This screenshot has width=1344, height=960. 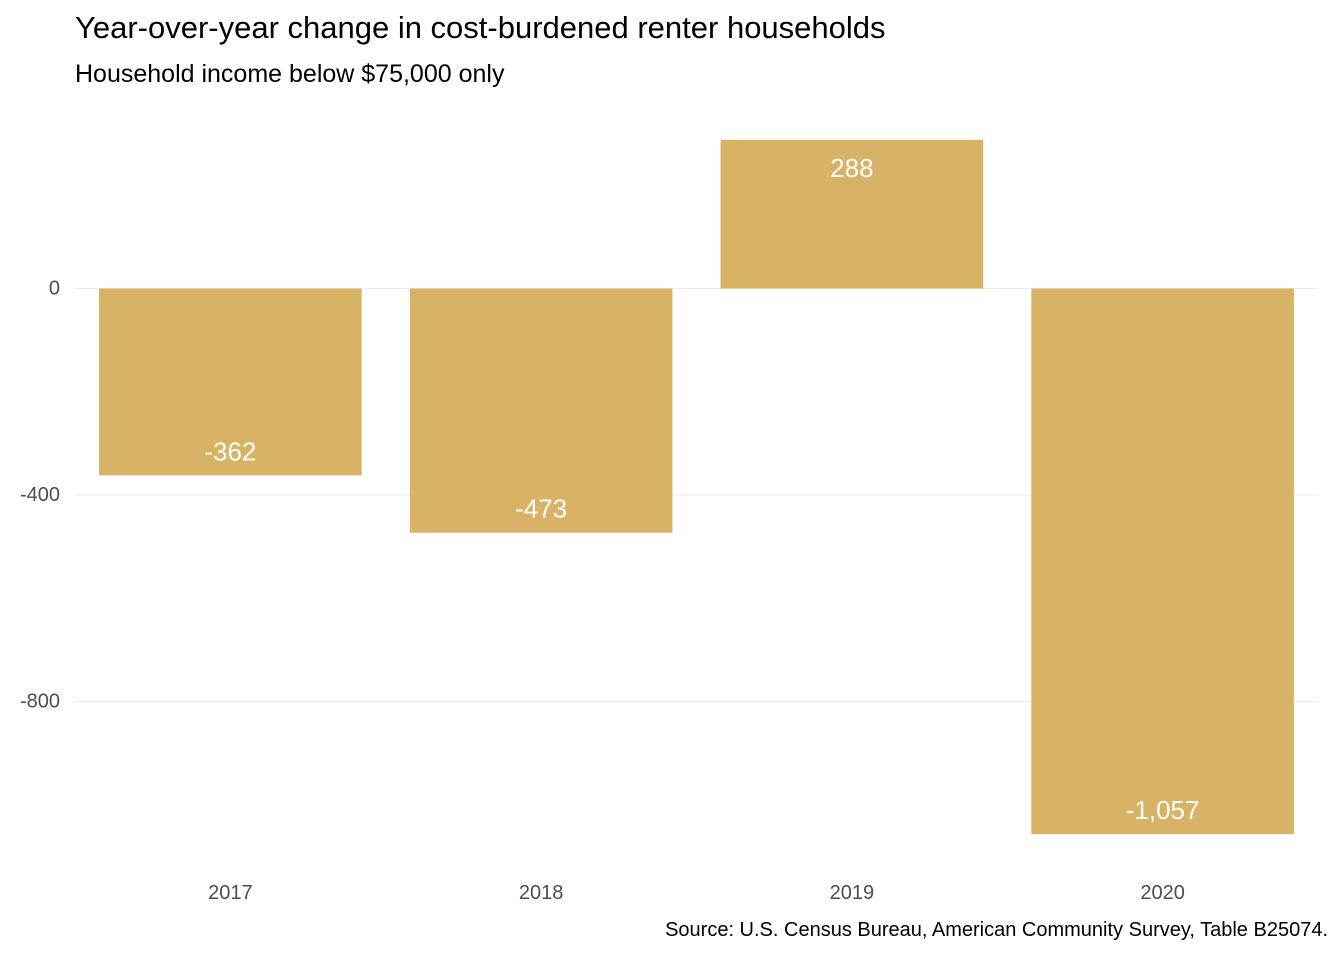 I want to click on y-tick-label-0: 0, so click(x=54, y=289).